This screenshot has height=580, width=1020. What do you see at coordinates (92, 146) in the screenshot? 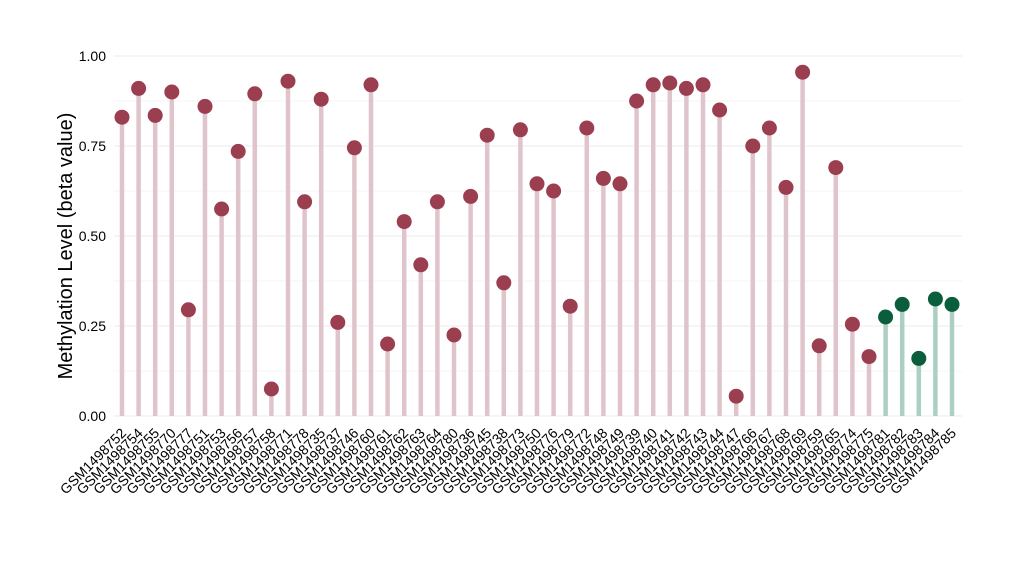
I see `y-tick-label: 0.75` at bounding box center [92, 146].